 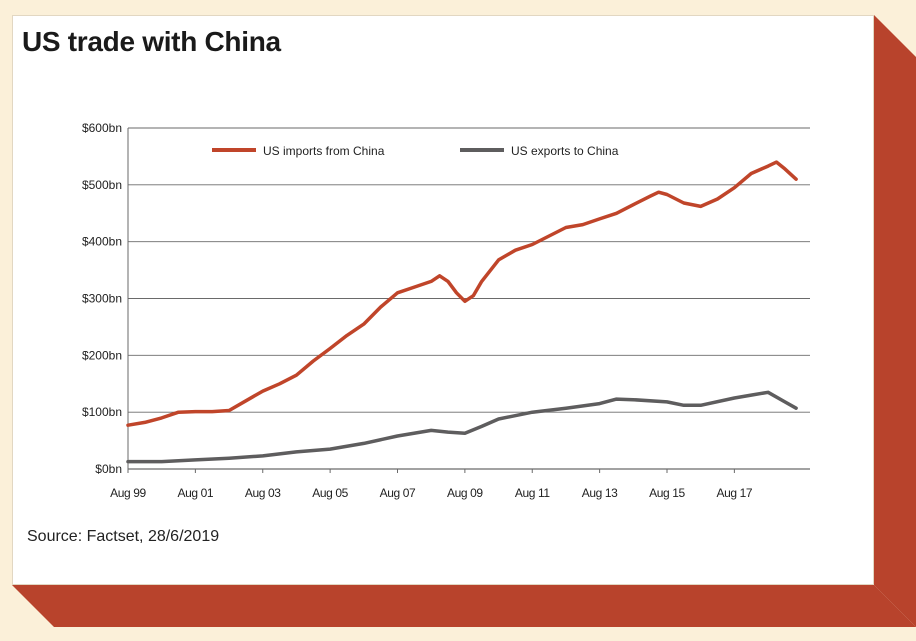 I want to click on y-tick-label: $400bn, so click(x=102, y=242).